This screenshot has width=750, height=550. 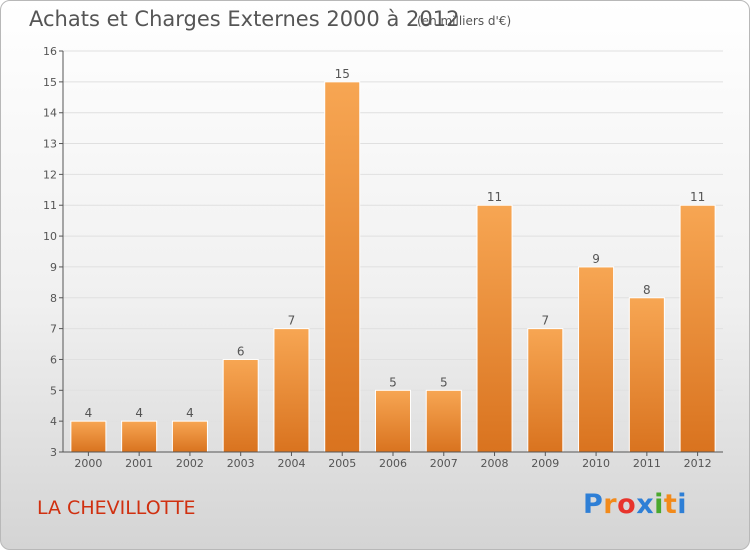 I want to click on proxiti-logo: Proxiti, so click(x=635, y=504).